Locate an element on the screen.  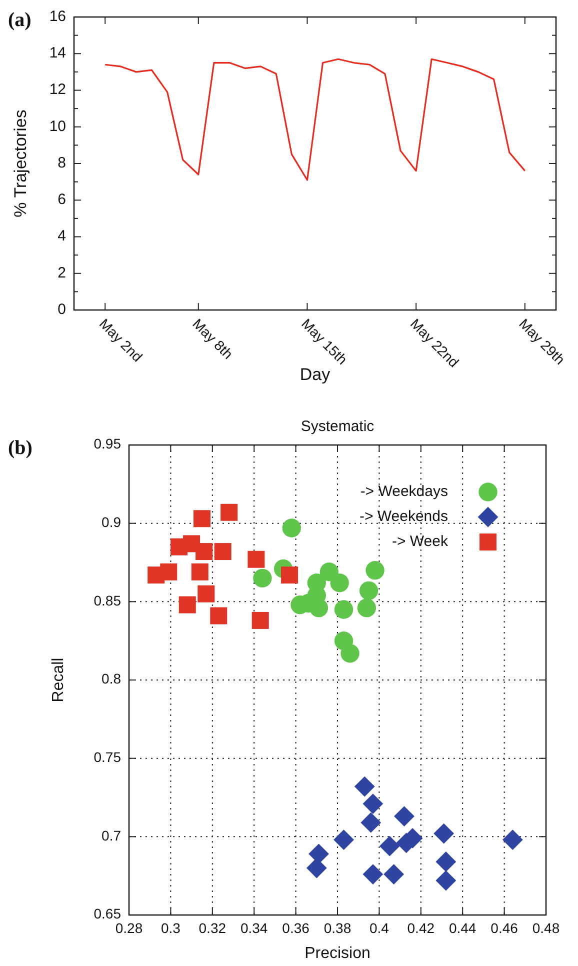
x-tick-label: 0.38 is located at coordinates (338, 928).